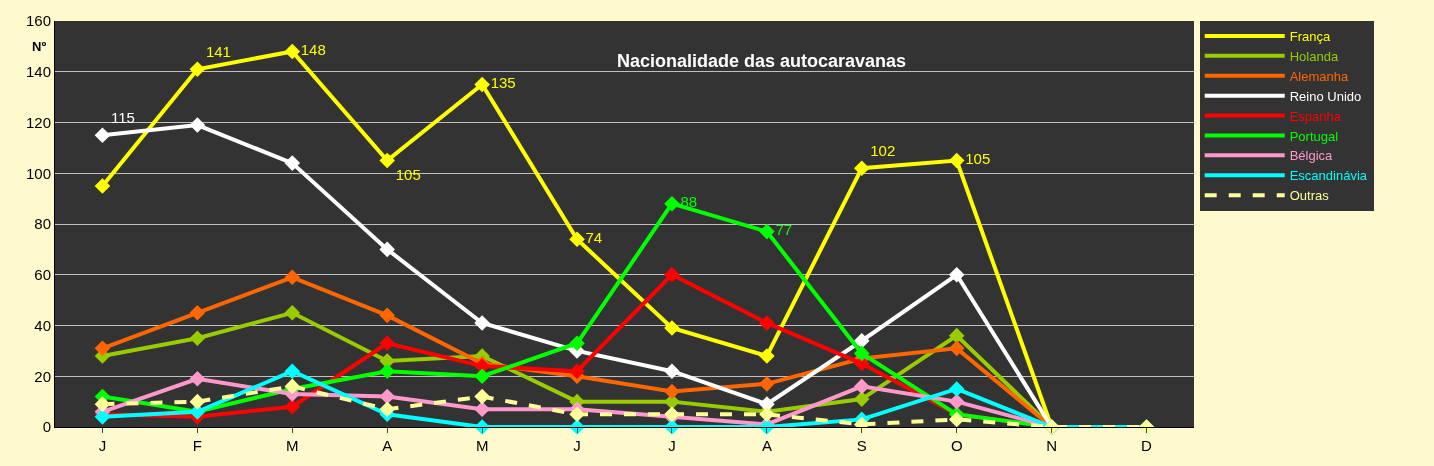 This screenshot has height=466, width=1434. What do you see at coordinates (42, 224) in the screenshot?
I see `y-tick-label: 80` at bounding box center [42, 224].